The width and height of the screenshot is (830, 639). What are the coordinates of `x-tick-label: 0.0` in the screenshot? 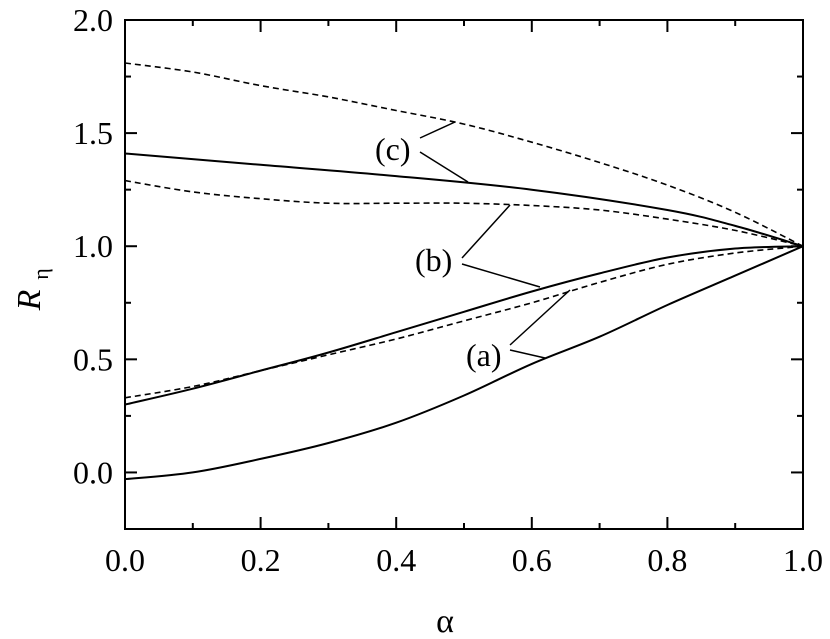 It's located at (125, 560).